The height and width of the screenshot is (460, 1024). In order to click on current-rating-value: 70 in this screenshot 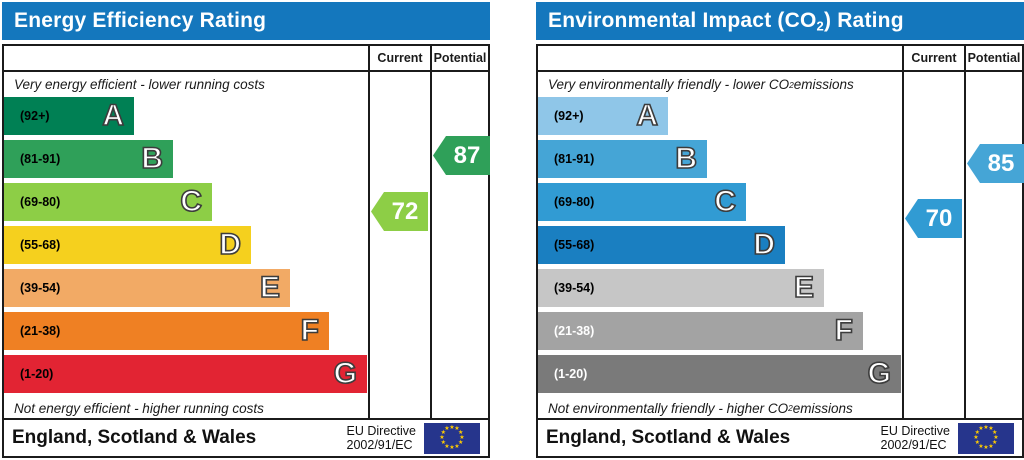, I will do `click(939, 218)`.